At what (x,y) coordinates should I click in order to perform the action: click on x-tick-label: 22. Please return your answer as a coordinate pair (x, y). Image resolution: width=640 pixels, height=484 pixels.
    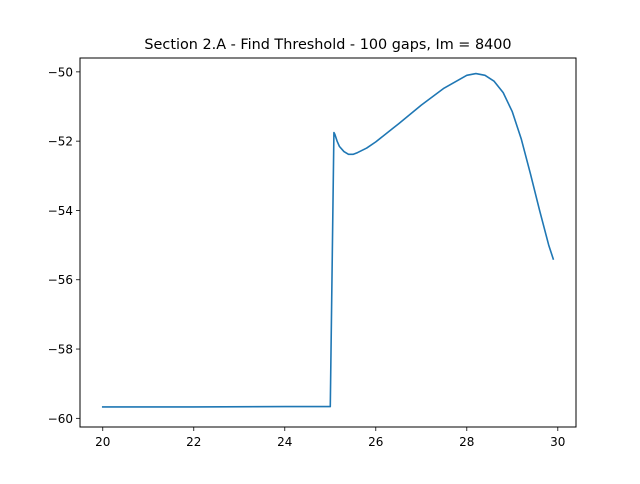
    Looking at the image, I should click on (193, 442).